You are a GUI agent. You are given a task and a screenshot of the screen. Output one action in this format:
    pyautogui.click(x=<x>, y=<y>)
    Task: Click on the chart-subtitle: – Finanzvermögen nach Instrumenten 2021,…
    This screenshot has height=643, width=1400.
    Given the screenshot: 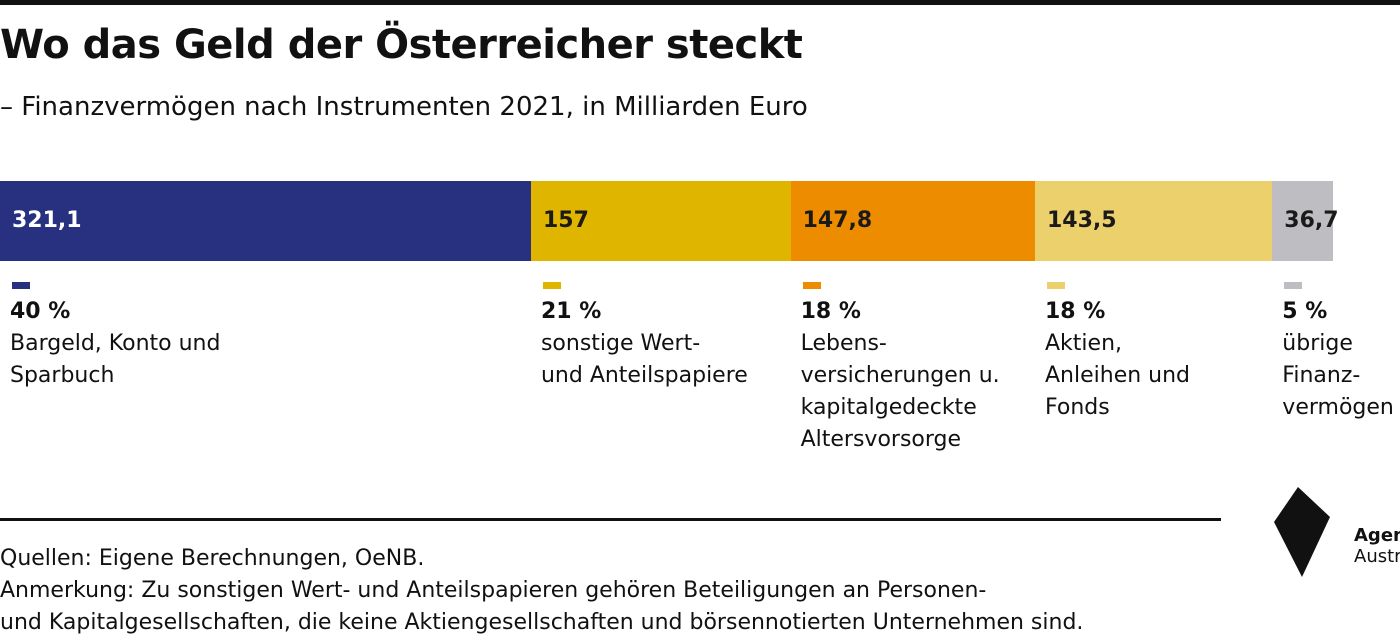 What is the action you would take?
    pyautogui.click(x=404, y=107)
    